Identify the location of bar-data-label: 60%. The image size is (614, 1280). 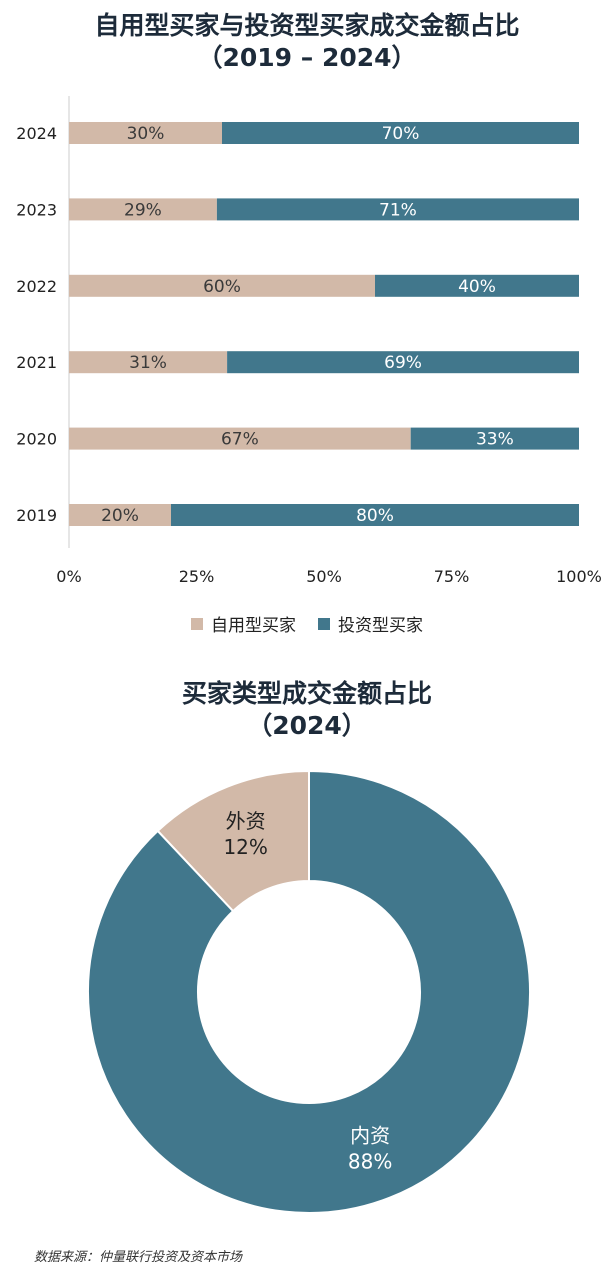
(222, 287).